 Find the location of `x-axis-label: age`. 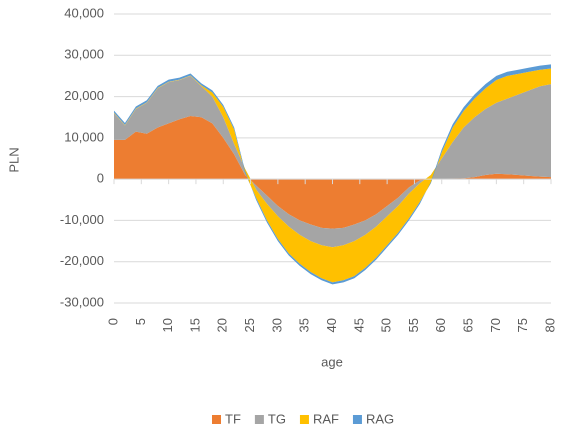

x-axis-label: age is located at coordinates (332, 361).